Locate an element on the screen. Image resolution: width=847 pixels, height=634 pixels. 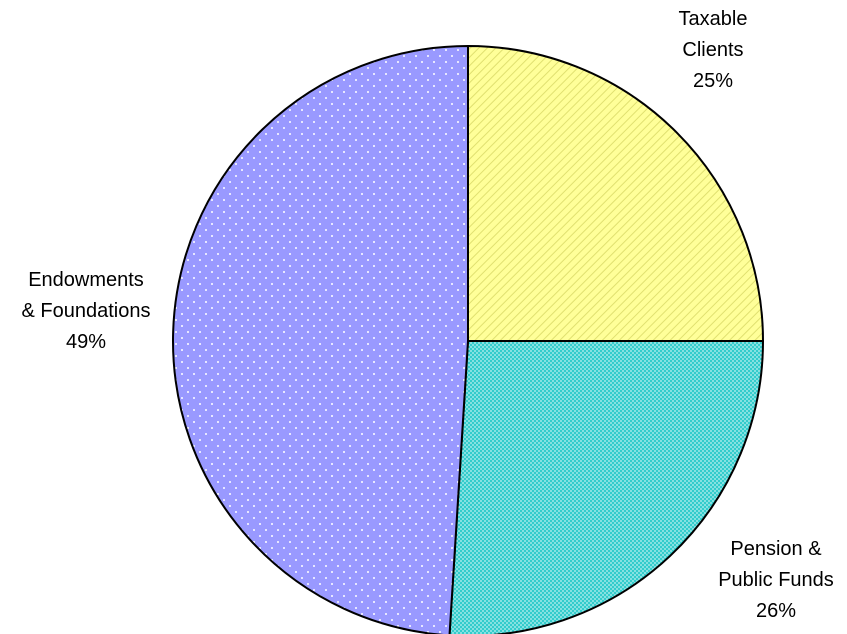
category-name: Pension & Public Funds is located at coordinates (776, 564).